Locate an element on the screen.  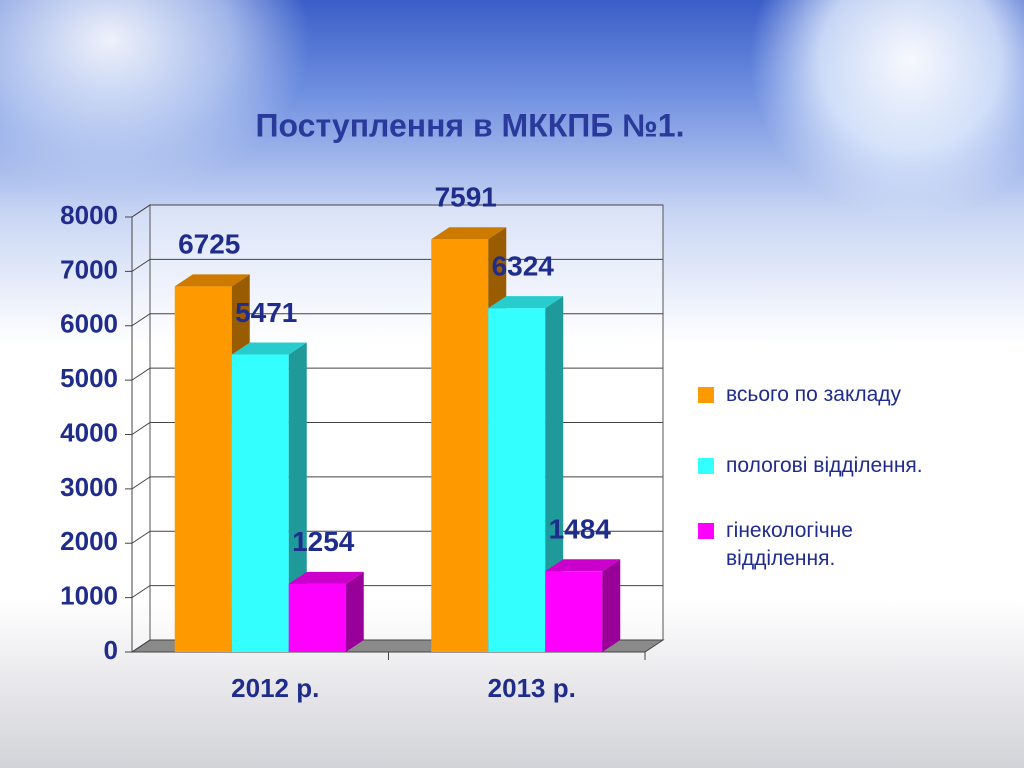
y-tick-label: 2000 is located at coordinates (89, 541).